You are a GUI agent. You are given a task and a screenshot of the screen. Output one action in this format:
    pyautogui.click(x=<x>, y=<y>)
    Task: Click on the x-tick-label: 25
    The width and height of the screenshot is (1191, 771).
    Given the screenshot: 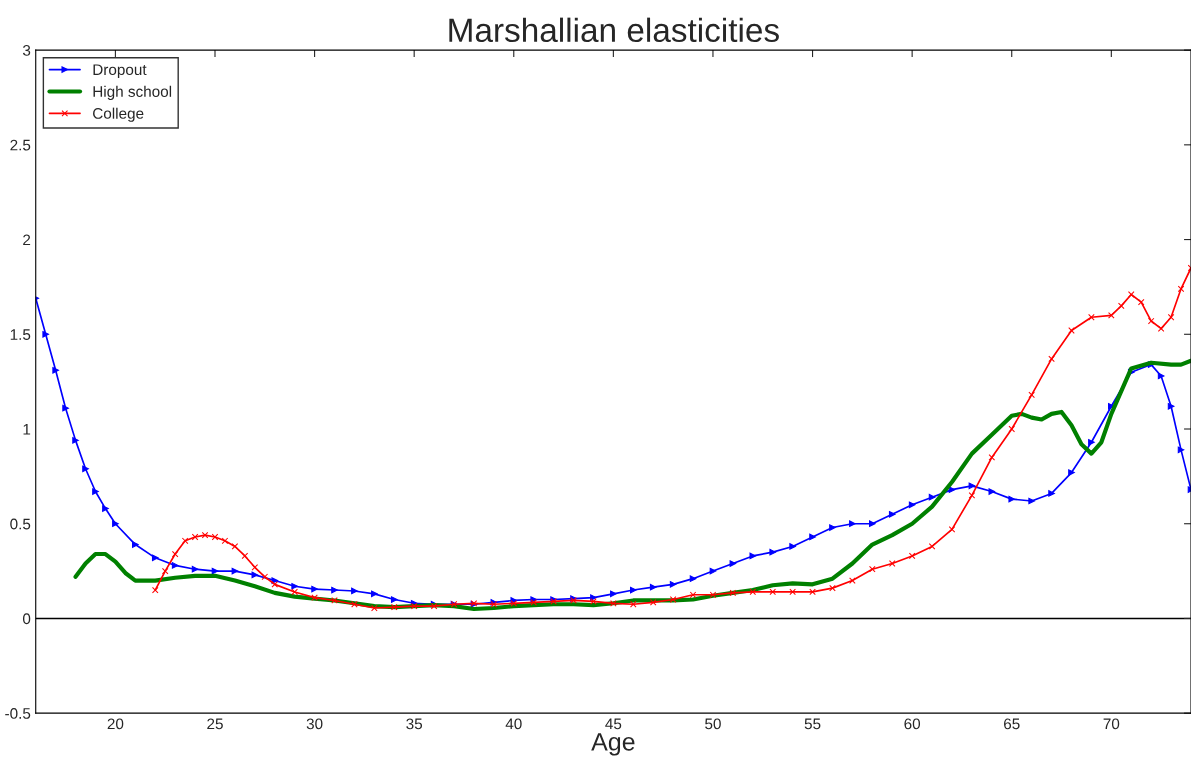 What is the action you would take?
    pyautogui.click(x=215, y=724)
    